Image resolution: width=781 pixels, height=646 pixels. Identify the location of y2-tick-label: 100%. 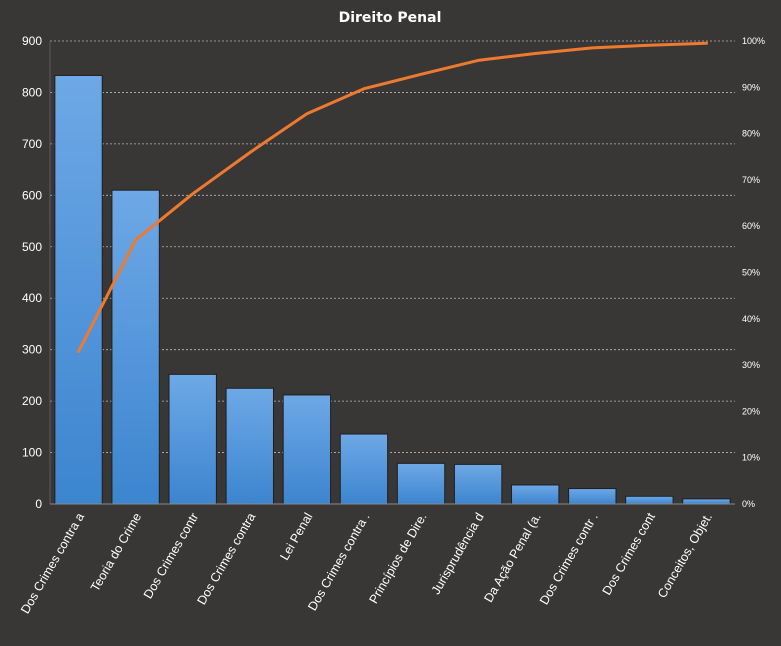
(753, 41).